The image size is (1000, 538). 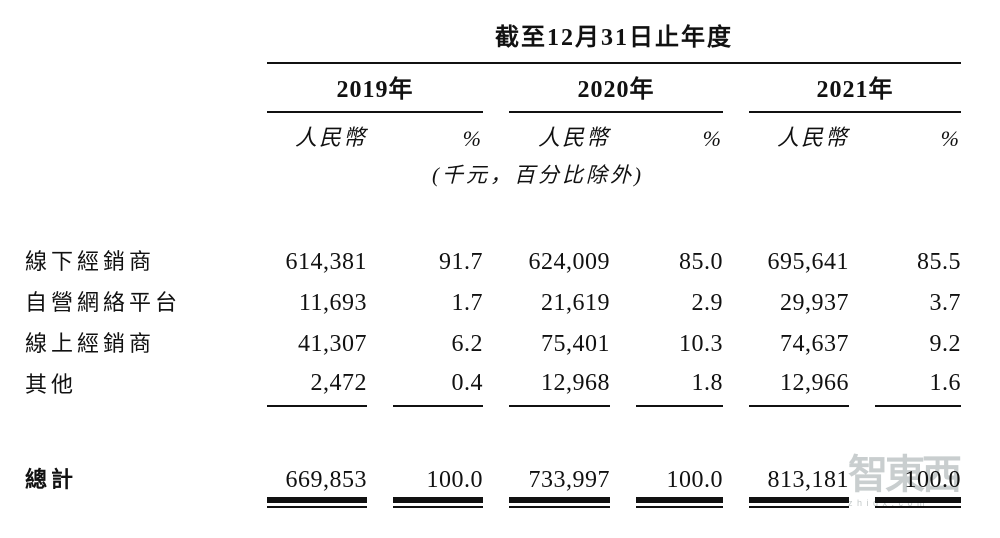 What do you see at coordinates (808, 480) in the screenshot?
I see `total-value: 813,181` at bounding box center [808, 480].